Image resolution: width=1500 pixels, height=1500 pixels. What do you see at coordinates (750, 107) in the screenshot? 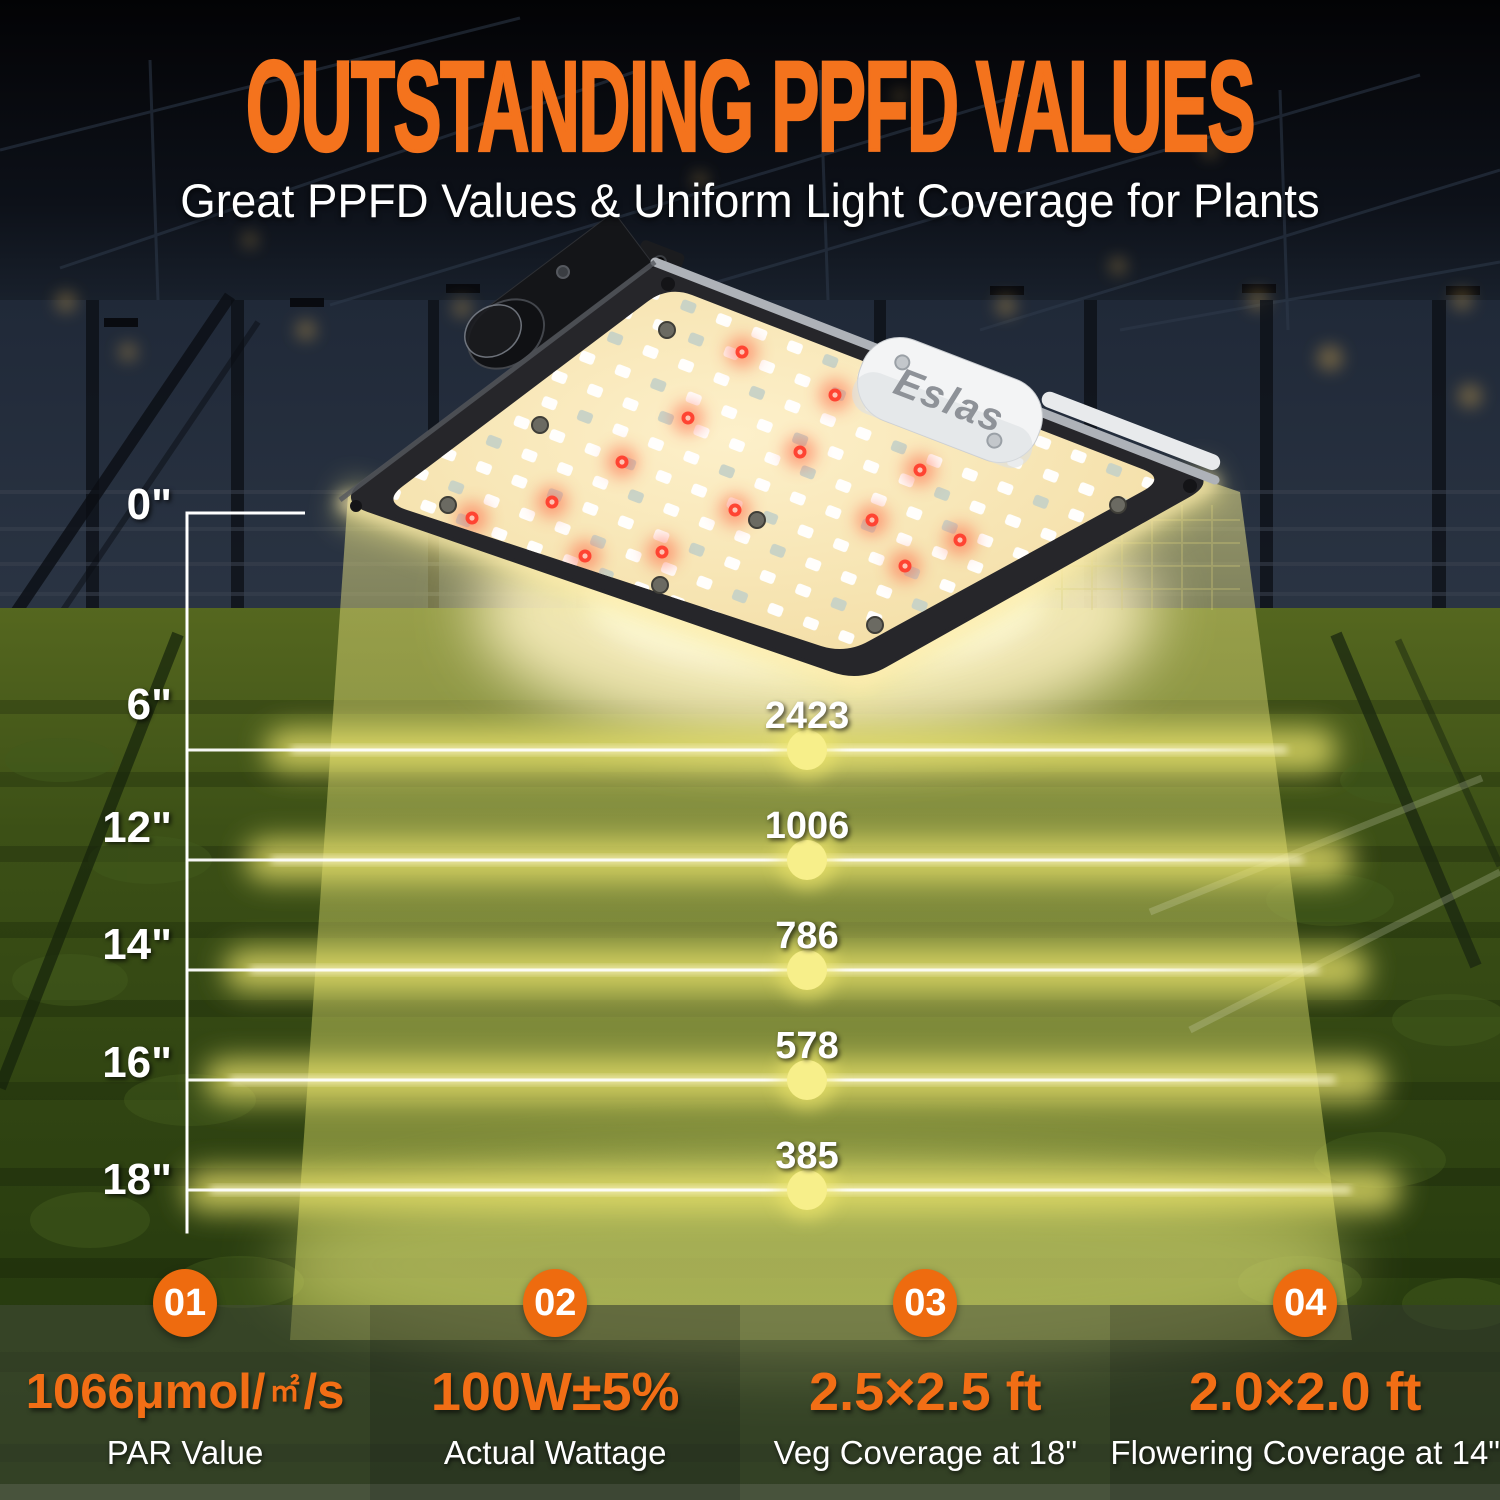
I see `page-title: OUTSTANDING PPFD VALUES` at bounding box center [750, 107].